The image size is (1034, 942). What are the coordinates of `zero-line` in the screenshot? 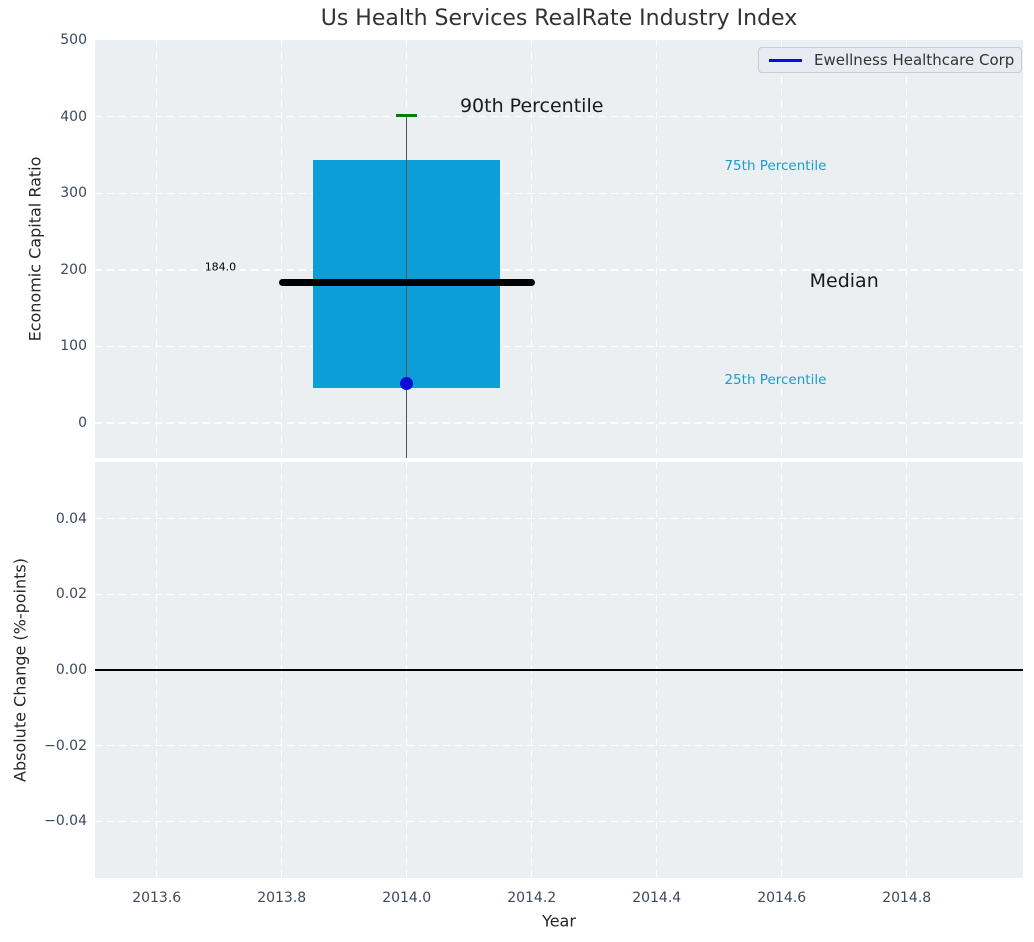 It's located at (559, 670).